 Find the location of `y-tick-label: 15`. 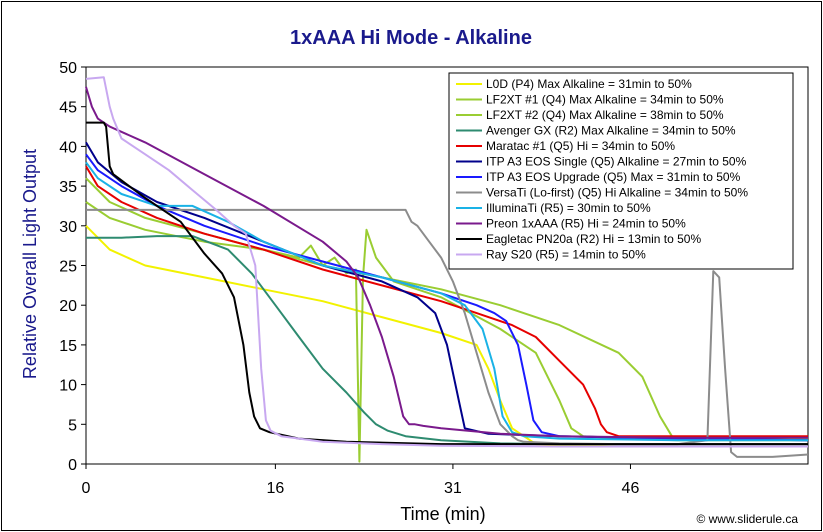

y-tick-label: 15 is located at coordinates (68, 346).